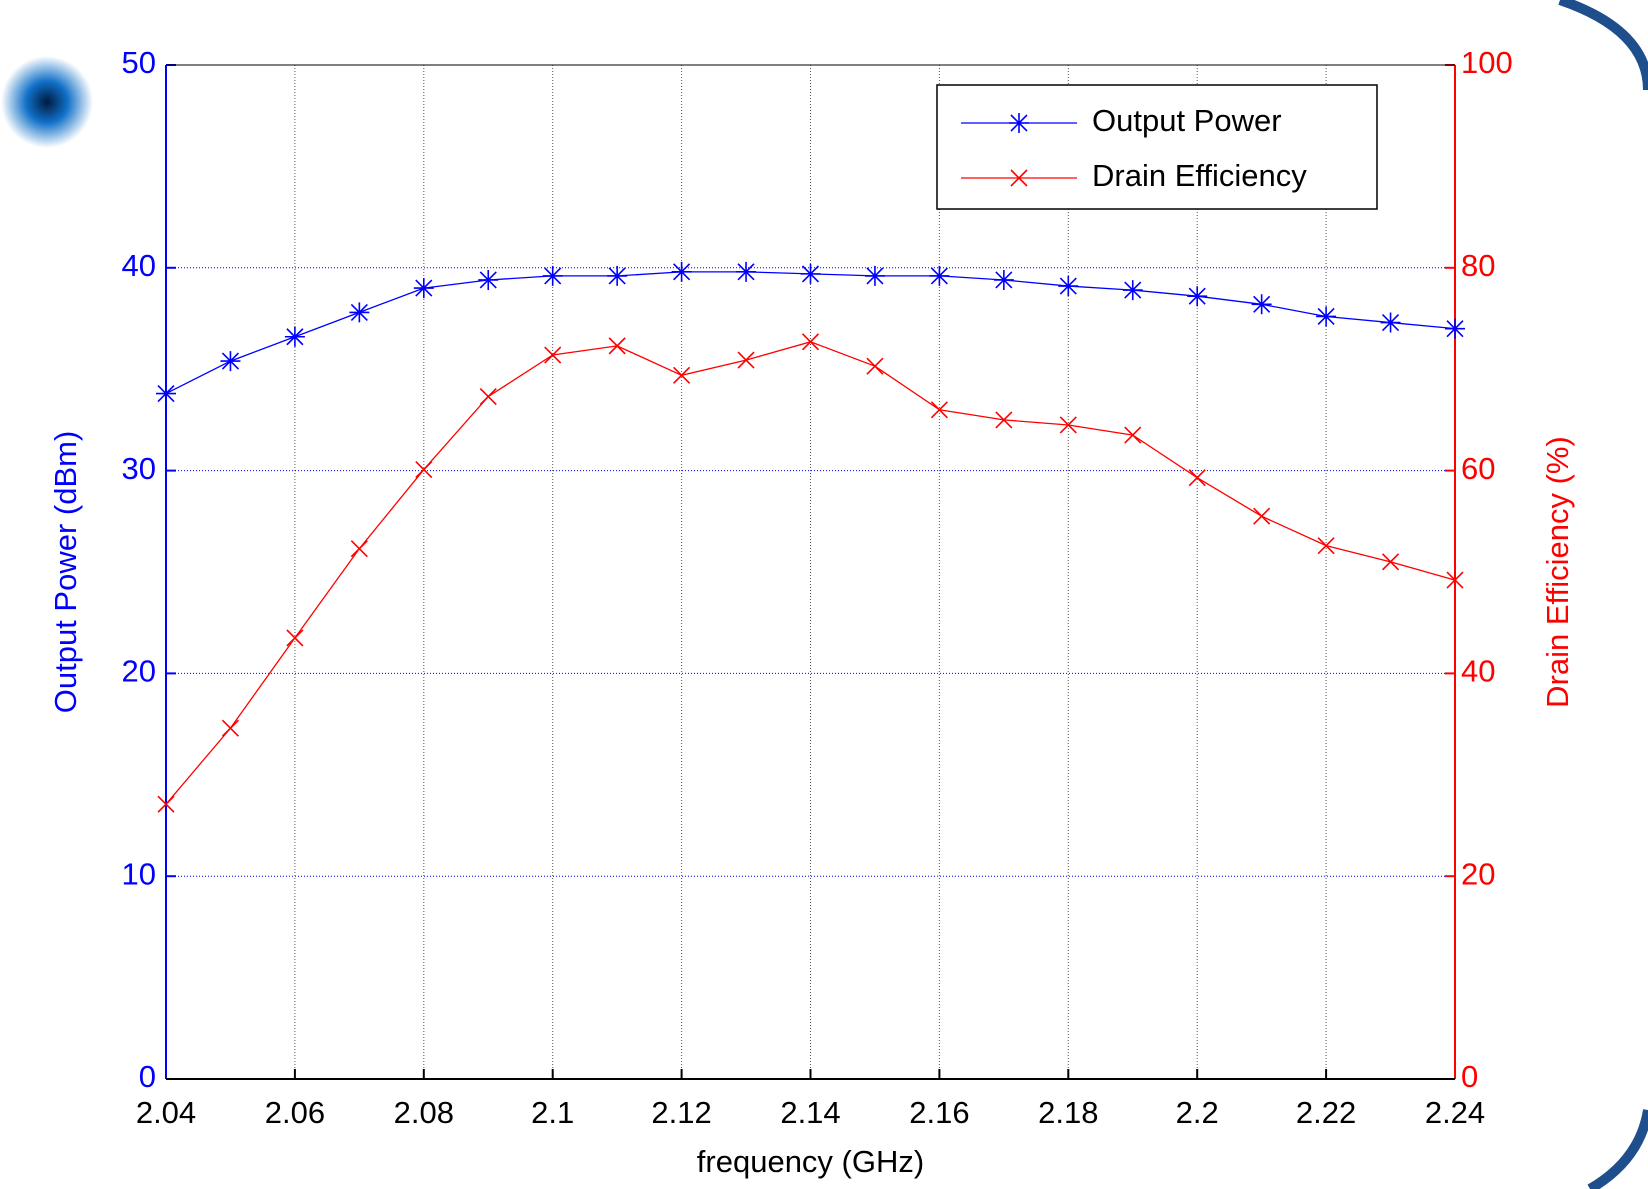 This screenshot has width=1648, height=1189. I want to click on y2-tick-label: 80, so click(1478, 265).